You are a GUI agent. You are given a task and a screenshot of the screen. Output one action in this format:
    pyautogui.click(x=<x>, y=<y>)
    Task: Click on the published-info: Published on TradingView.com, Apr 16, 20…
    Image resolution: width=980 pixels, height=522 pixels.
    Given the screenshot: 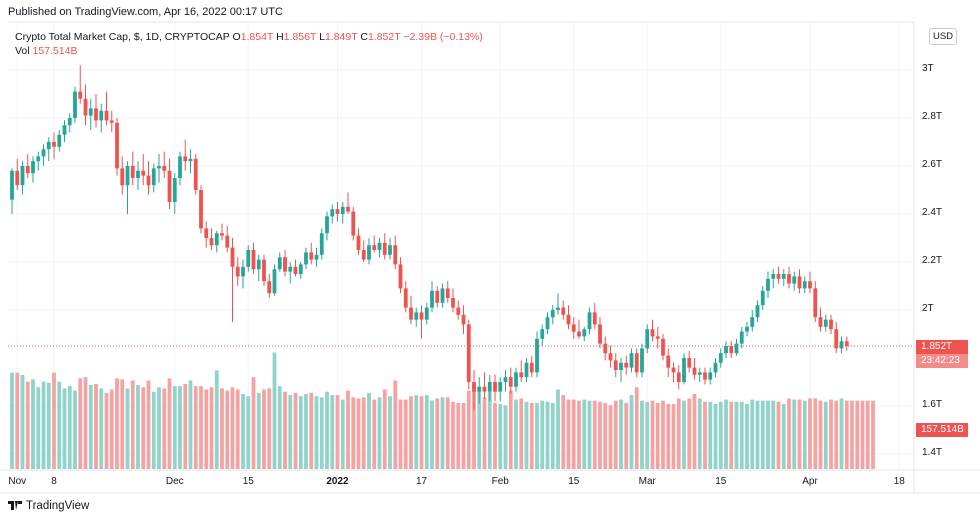 What is the action you would take?
    pyautogui.click(x=145, y=12)
    